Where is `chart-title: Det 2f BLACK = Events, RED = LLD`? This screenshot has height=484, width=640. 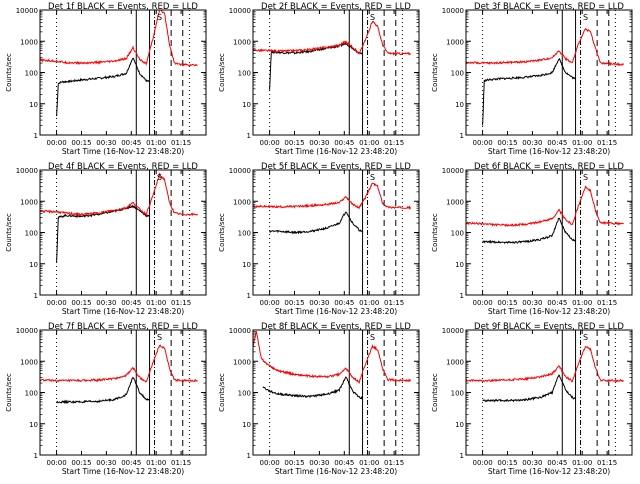 chart-title: Det 2f BLACK = Events, RED = LLD is located at coordinates (336, 7).